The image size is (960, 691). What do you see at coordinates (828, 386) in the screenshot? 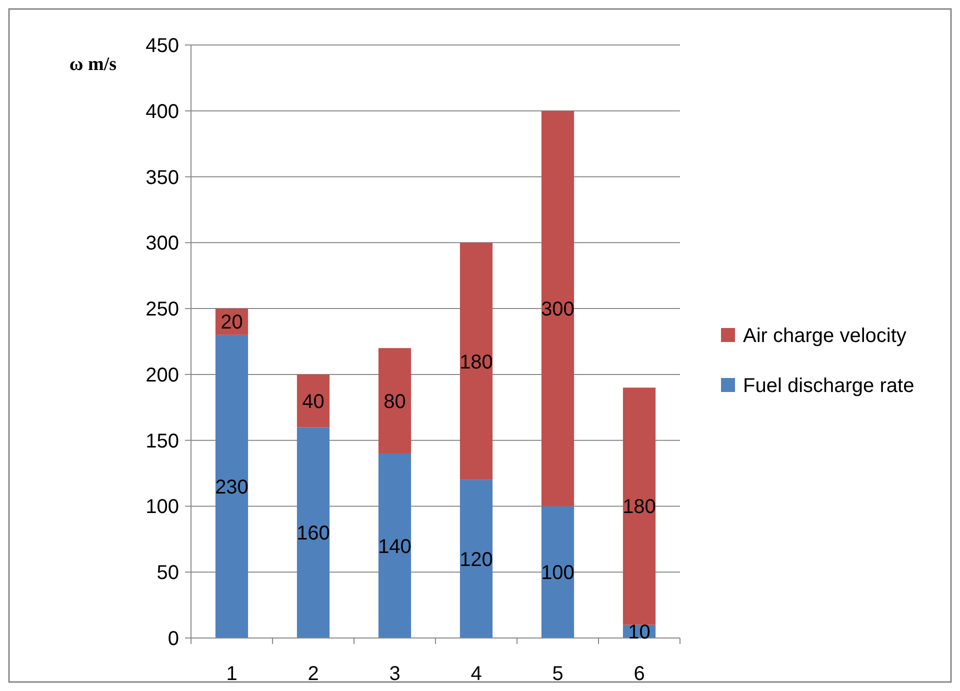
I see `legend-label: Fuel discharge rate` at bounding box center [828, 386].